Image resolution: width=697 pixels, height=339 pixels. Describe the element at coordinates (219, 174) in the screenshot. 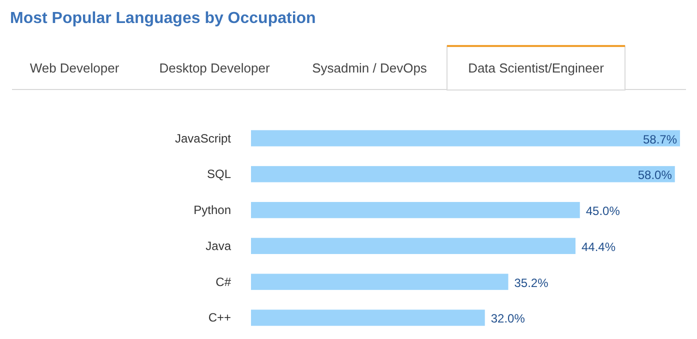

I see `y-tick-label: SQL` at that location.